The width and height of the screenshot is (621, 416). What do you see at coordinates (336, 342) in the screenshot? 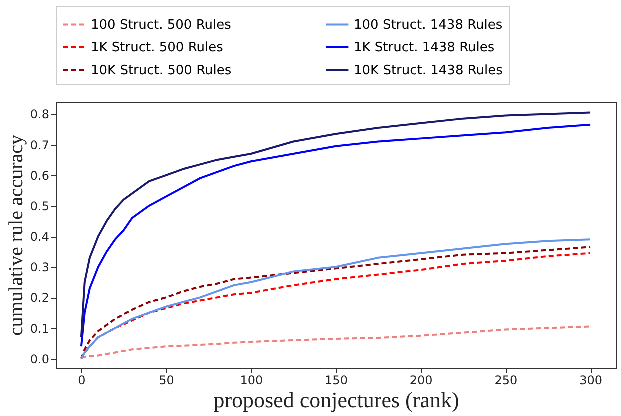
I see `line-series` at bounding box center [336, 342].